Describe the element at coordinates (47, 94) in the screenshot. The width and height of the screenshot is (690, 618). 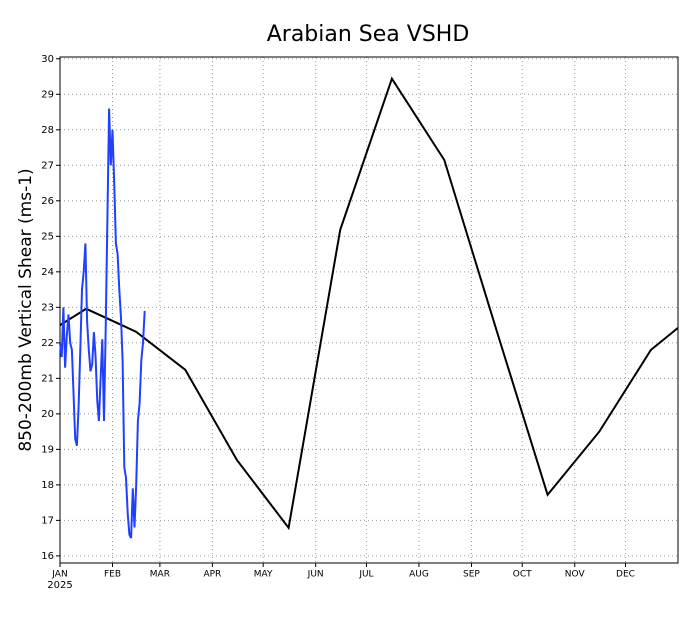
I see `y-tick-label: 29` at that location.